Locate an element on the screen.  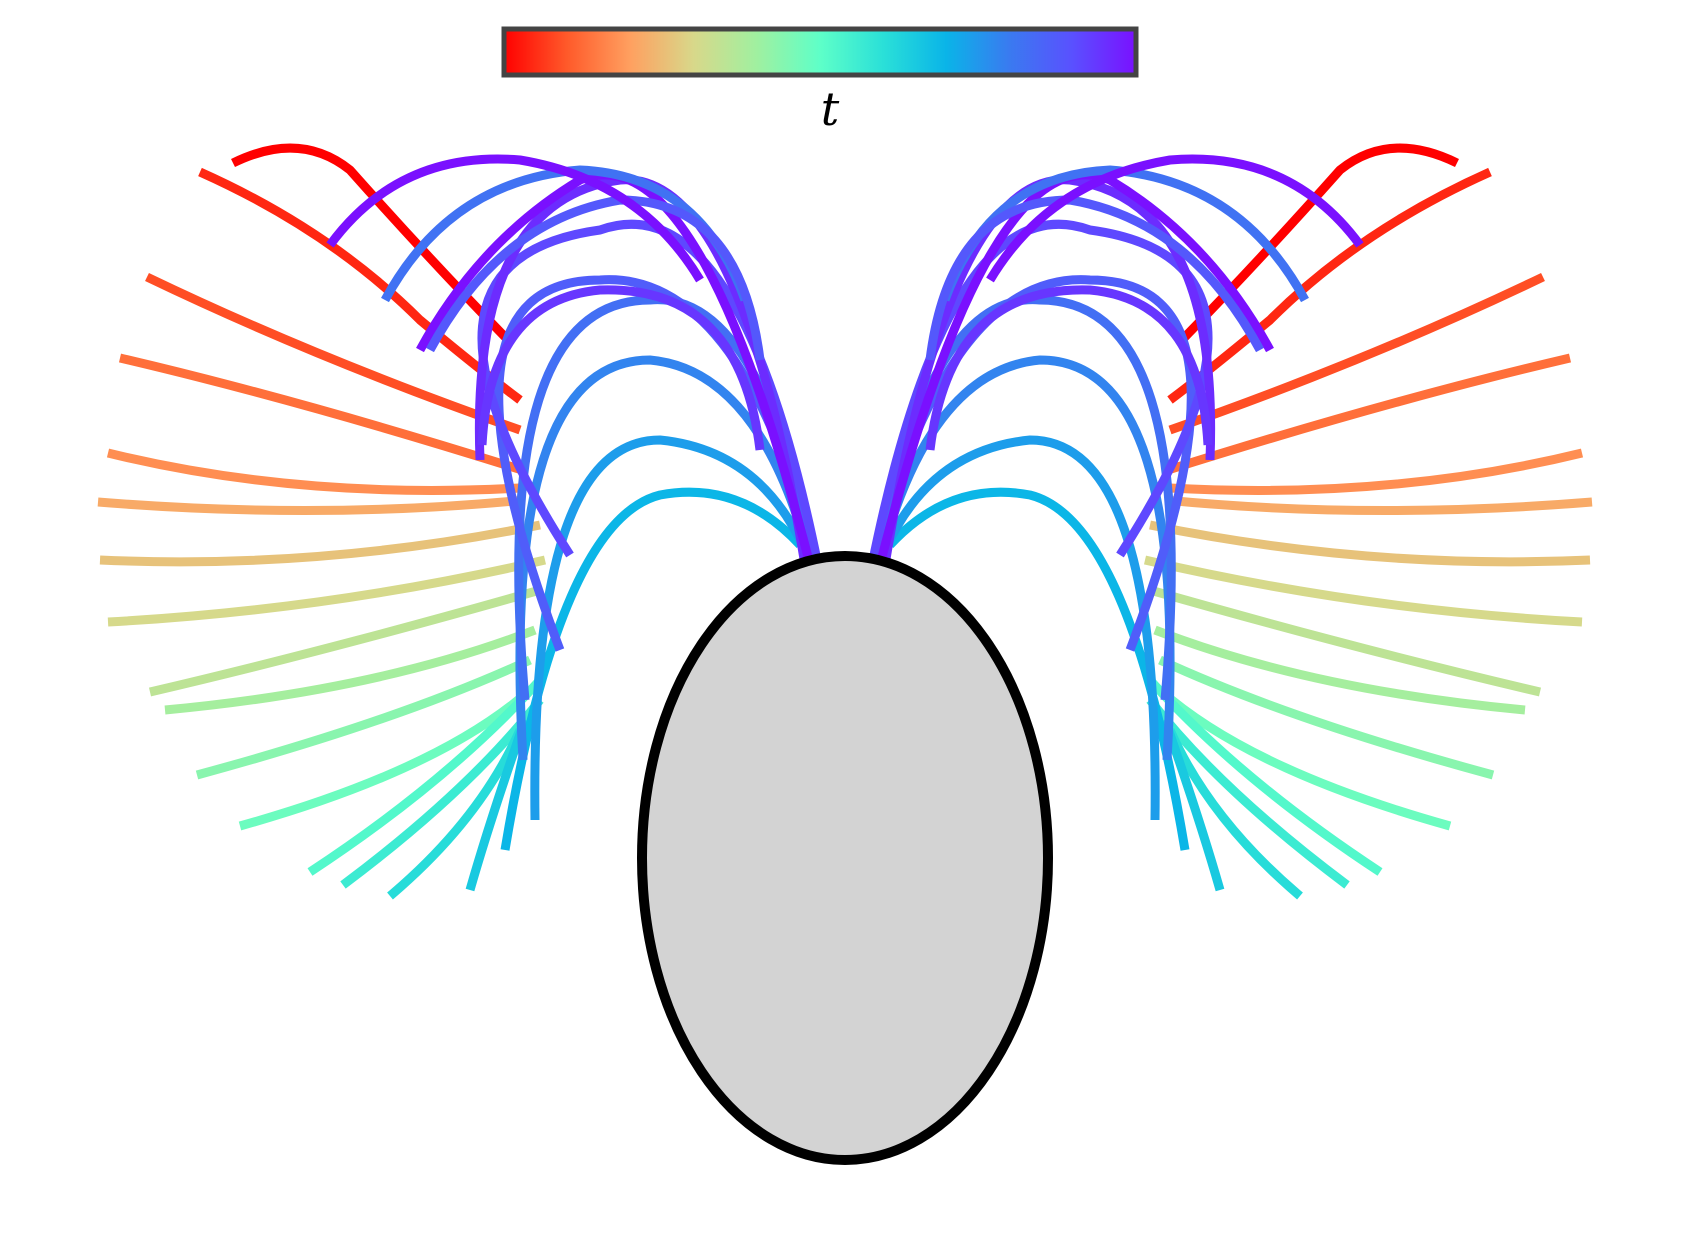
body-ellipse is located at coordinates (845, 858).